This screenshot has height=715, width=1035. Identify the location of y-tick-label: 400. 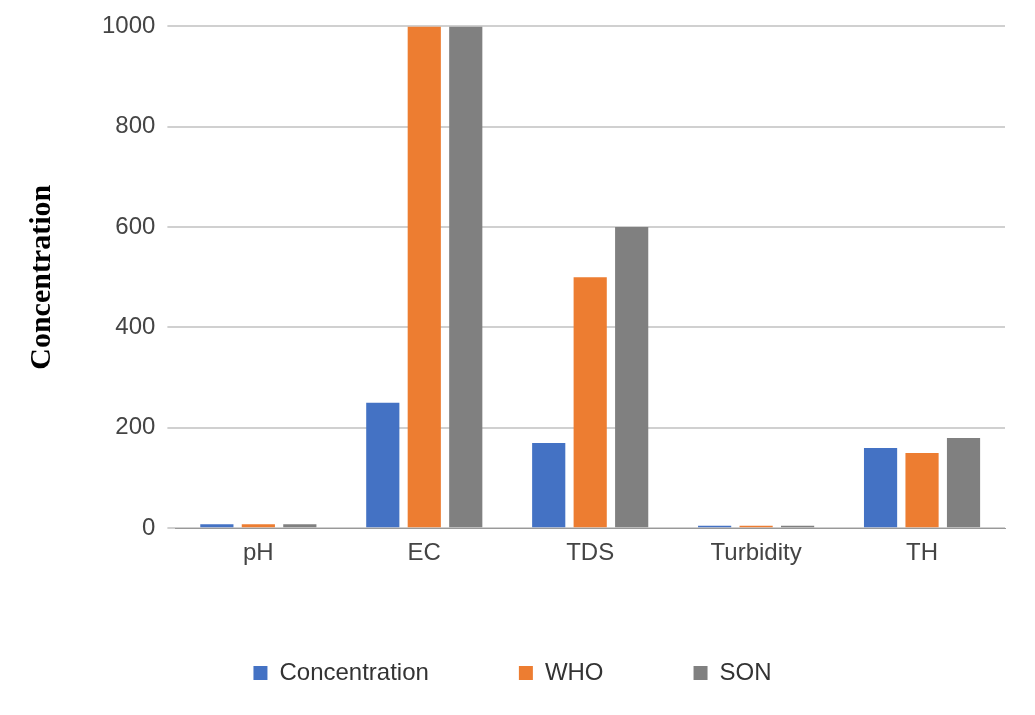
(135, 326).